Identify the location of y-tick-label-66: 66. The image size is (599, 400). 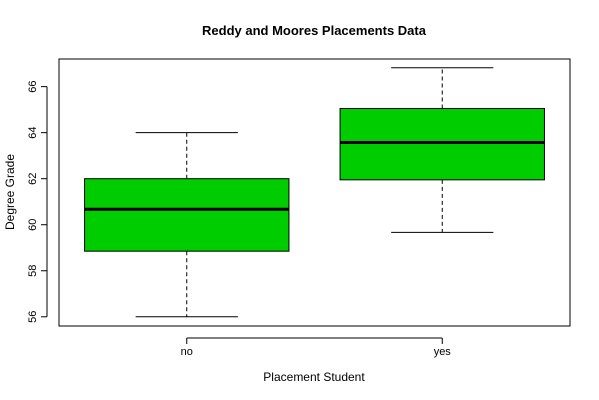
(33, 86).